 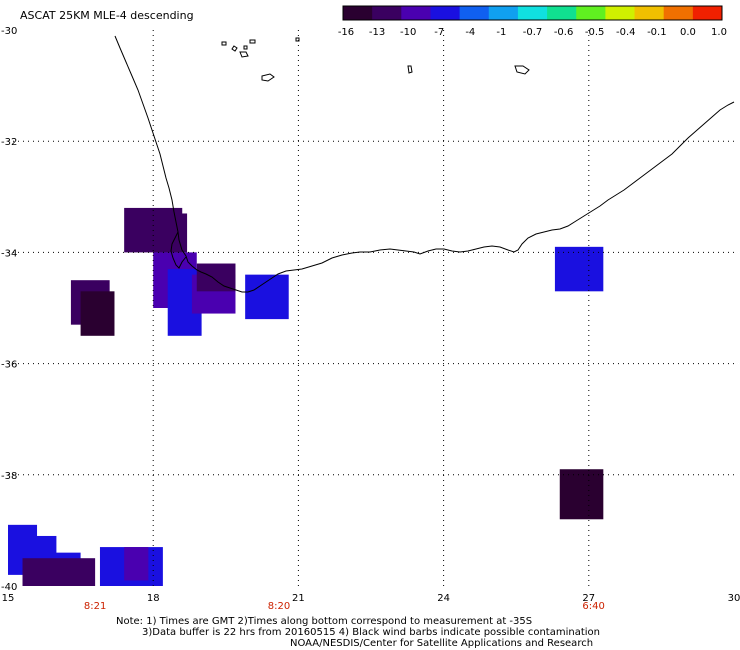 What do you see at coordinates (626, 32) in the screenshot?
I see `colorbar-tick-label: -0.4` at bounding box center [626, 32].